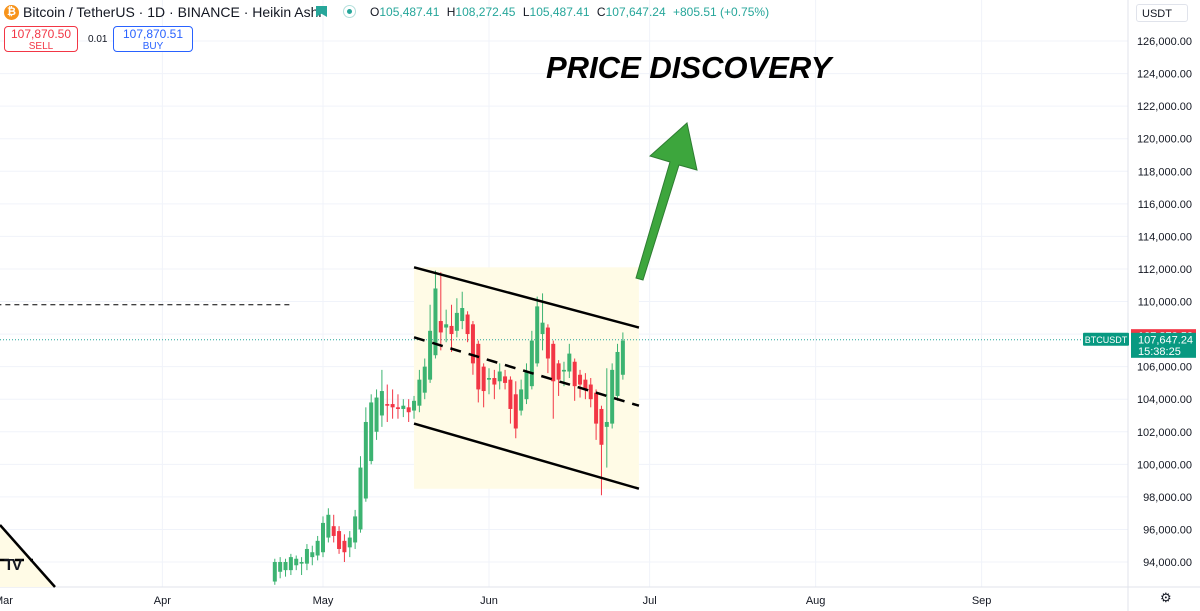  I want to click on ohlc-open-key: O, so click(375, 12).